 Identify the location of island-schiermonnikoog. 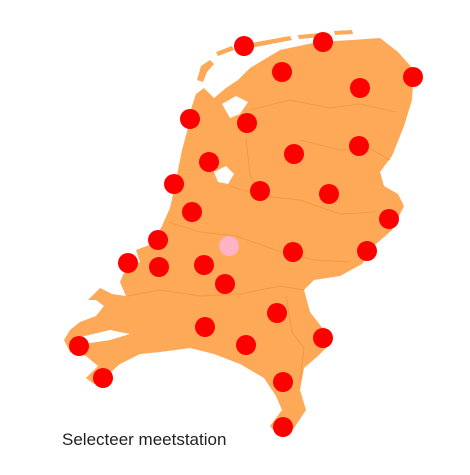
(343, 32).